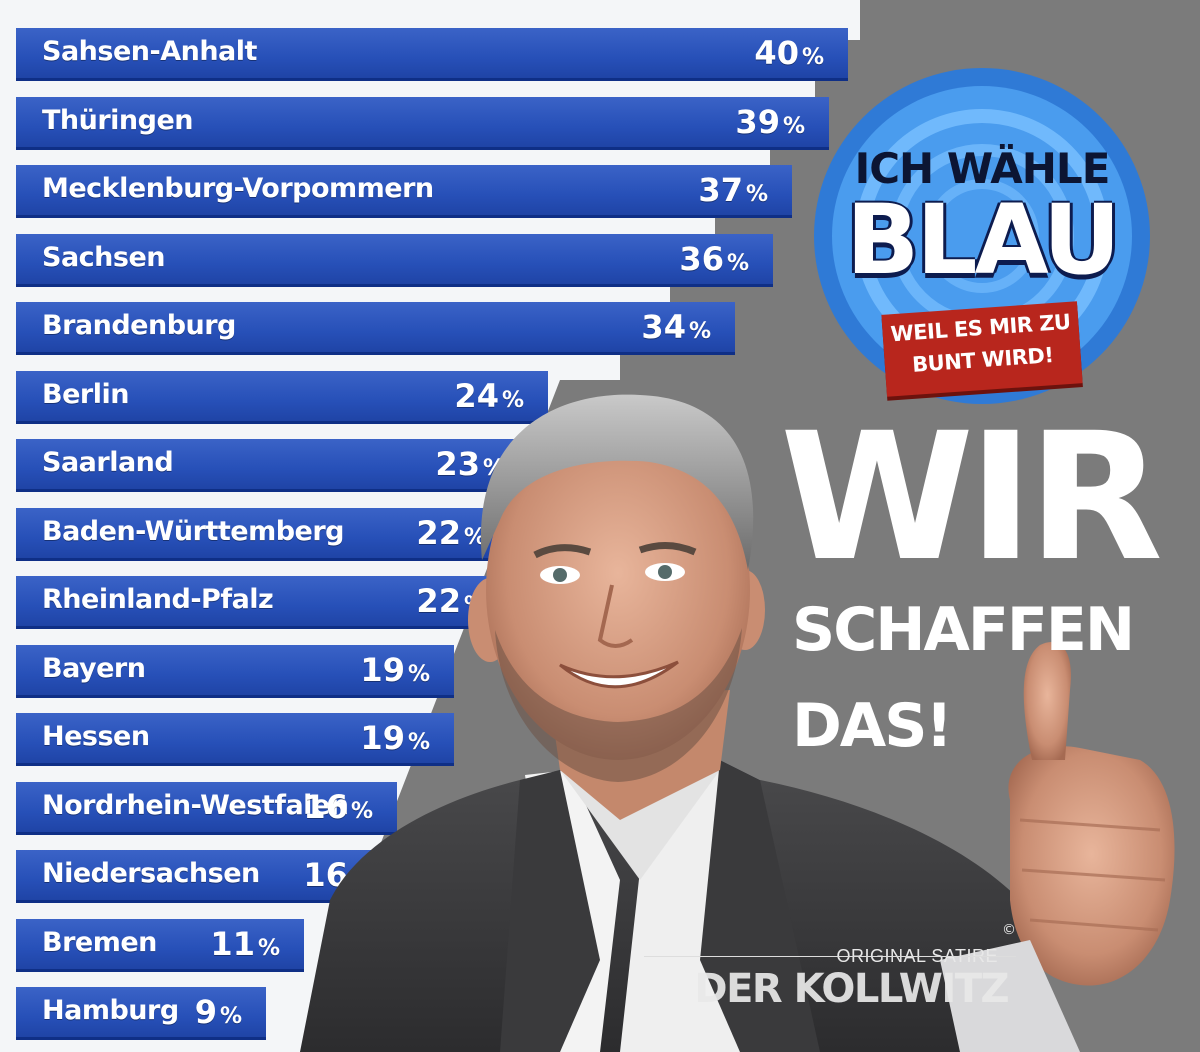 Image resolution: width=1200 pixels, height=1052 pixels. What do you see at coordinates (776, 53) in the screenshot?
I see `bar-value-number: 40` at bounding box center [776, 53].